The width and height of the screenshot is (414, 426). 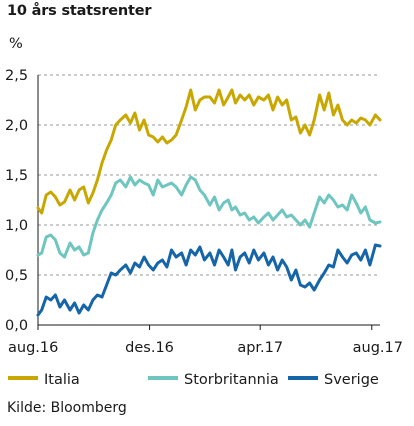 I want to click on y-tick-label: 0,5, so click(x=16, y=276).